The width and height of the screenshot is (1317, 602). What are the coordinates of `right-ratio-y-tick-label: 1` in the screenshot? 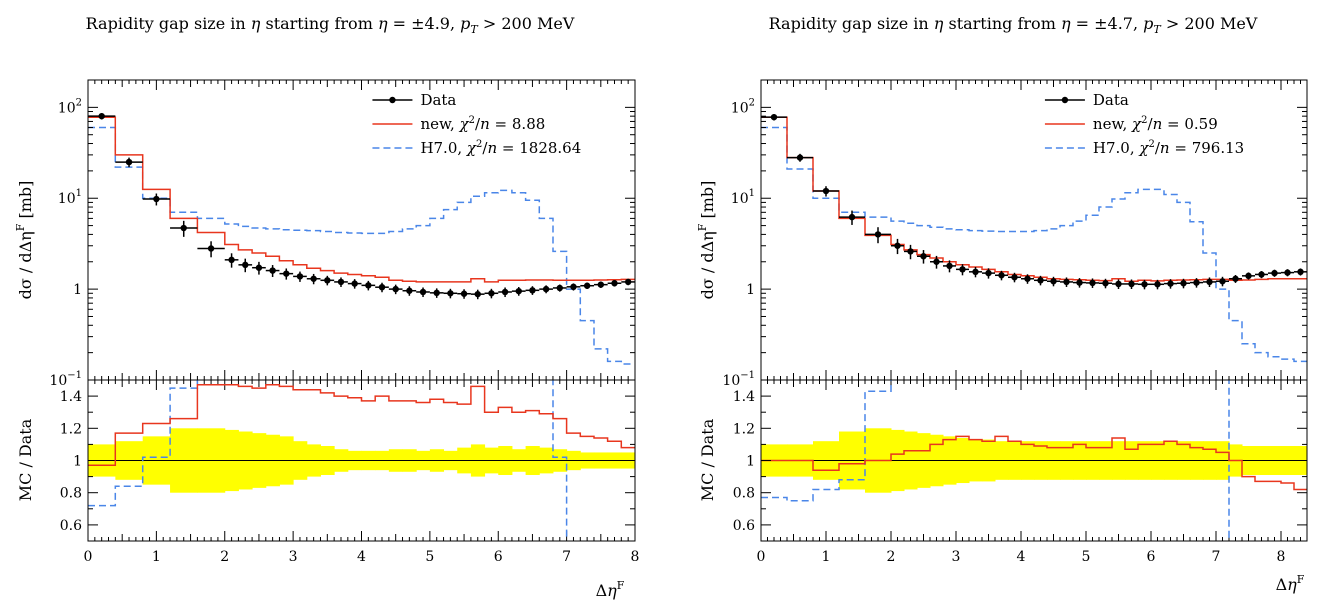 It's located at (750, 462).